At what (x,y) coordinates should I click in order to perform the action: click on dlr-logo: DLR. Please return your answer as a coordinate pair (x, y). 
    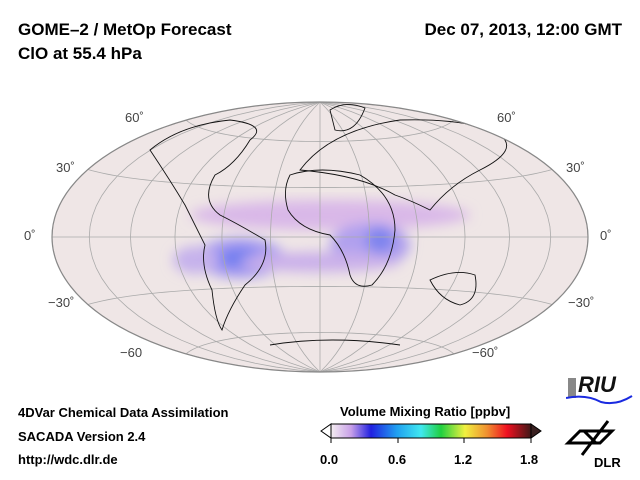
    Looking at the image, I should click on (597, 445).